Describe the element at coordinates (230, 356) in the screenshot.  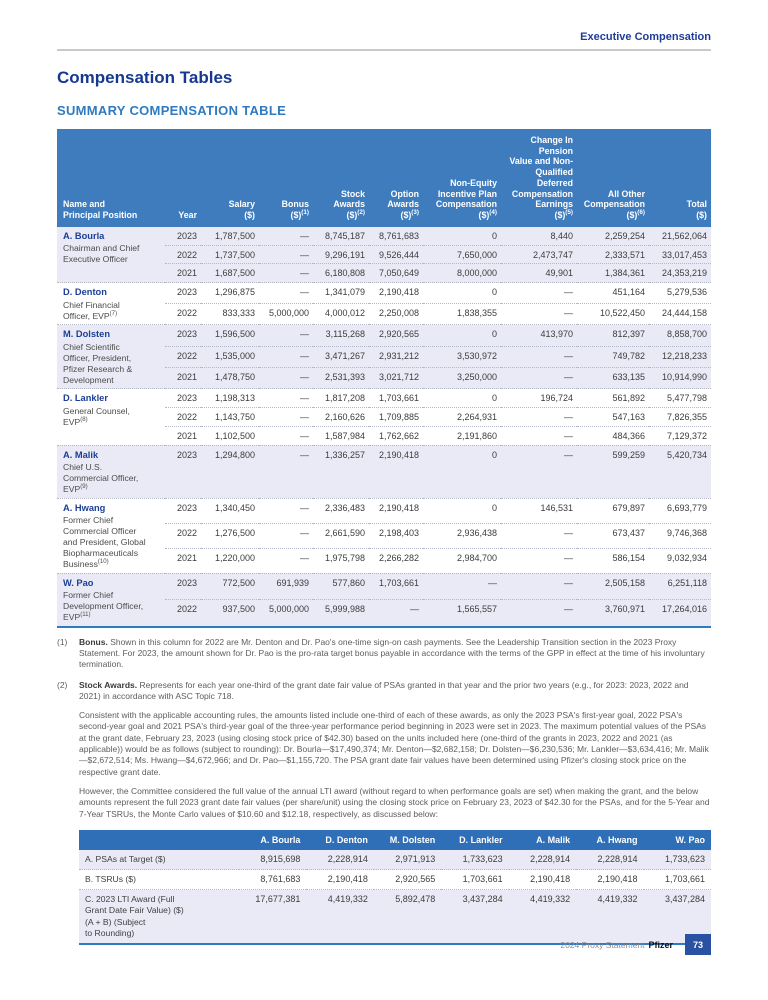
I see `cell-salary: 1,535,000` at that location.